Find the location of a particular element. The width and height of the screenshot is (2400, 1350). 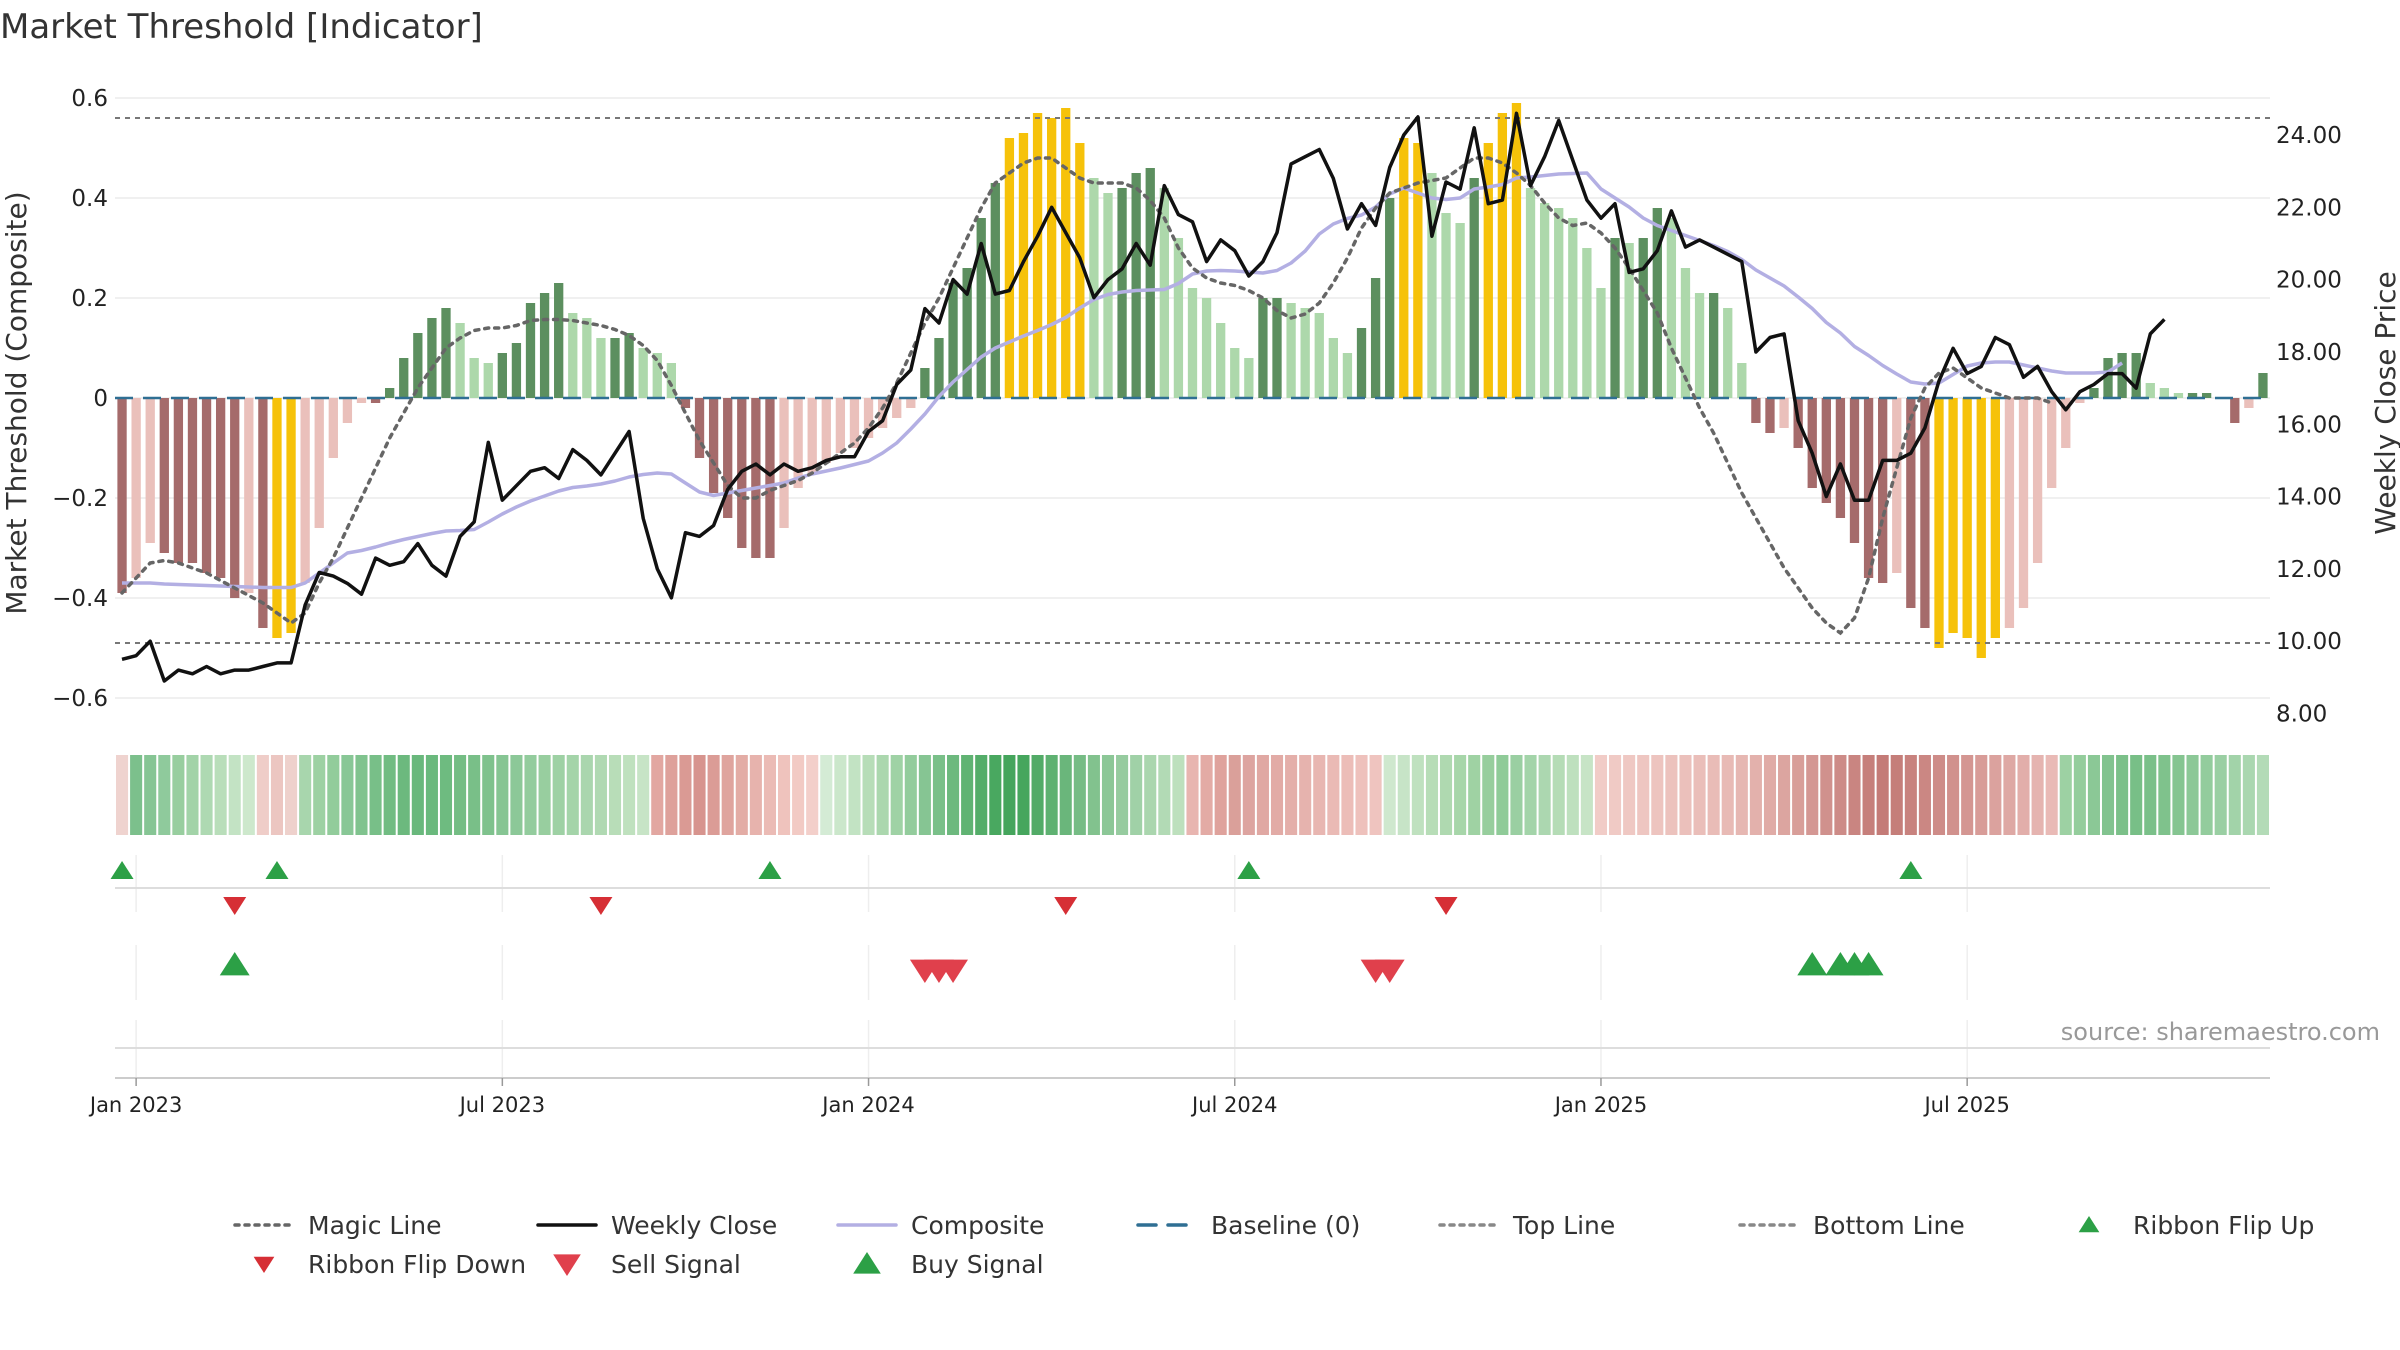

y-right-tick-label: 18.00 is located at coordinates (2309, 353).